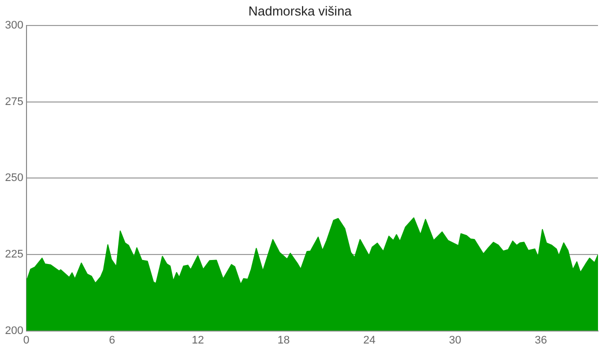 This screenshot has height=350, width=600. I want to click on y-tick-label: 250, so click(14, 178).